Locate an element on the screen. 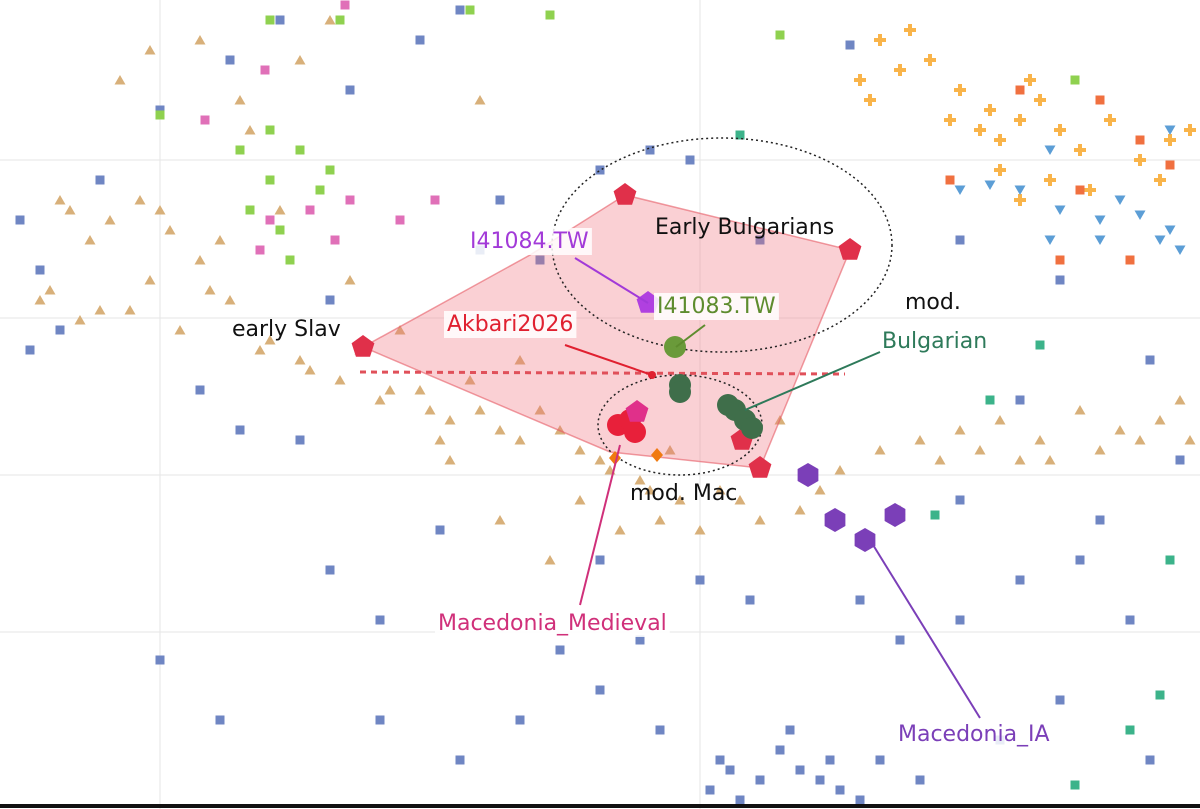 This screenshot has height=809, width=1200. annotation: early Slav is located at coordinates (286, 329).